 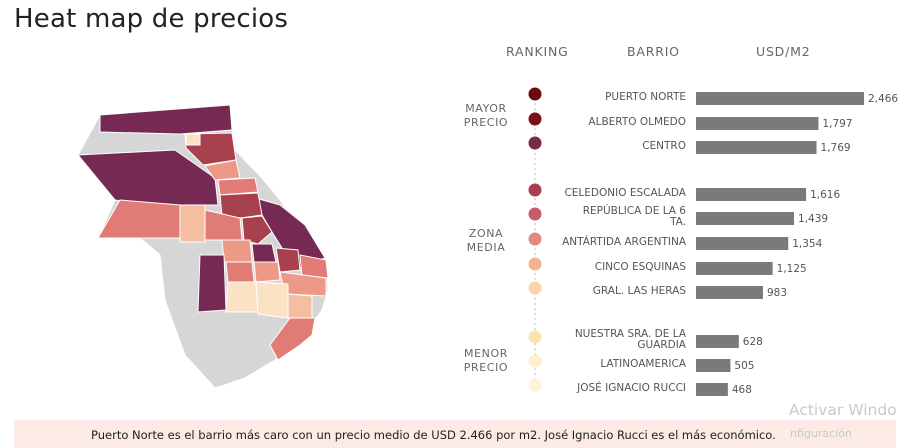 What do you see at coordinates (742, 390) in the screenshot?
I see `value-label: 468` at bounding box center [742, 390].